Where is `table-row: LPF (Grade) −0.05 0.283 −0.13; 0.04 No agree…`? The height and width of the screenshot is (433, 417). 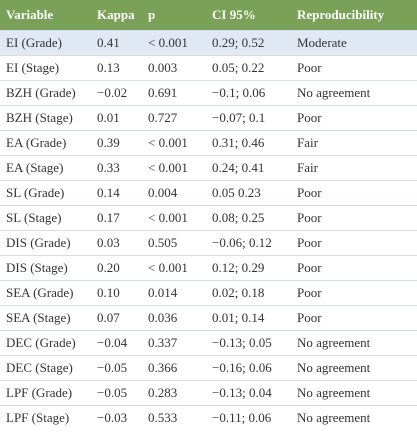 table-row: LPF (Grade) −0.05 0.283 −0.13; 0.04 No agree… is located at coordinates (208, 393).